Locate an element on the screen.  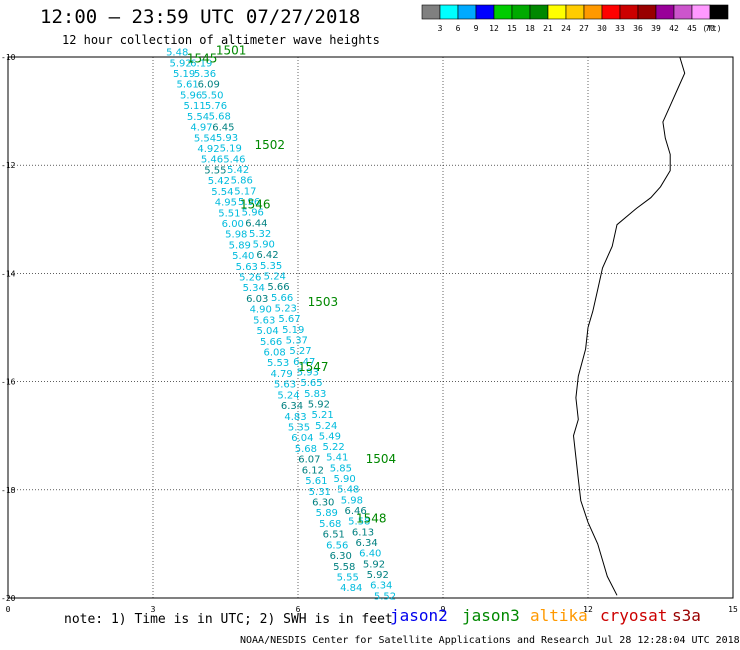
y-tick-label: -10 is located at coordinates (8, 57).